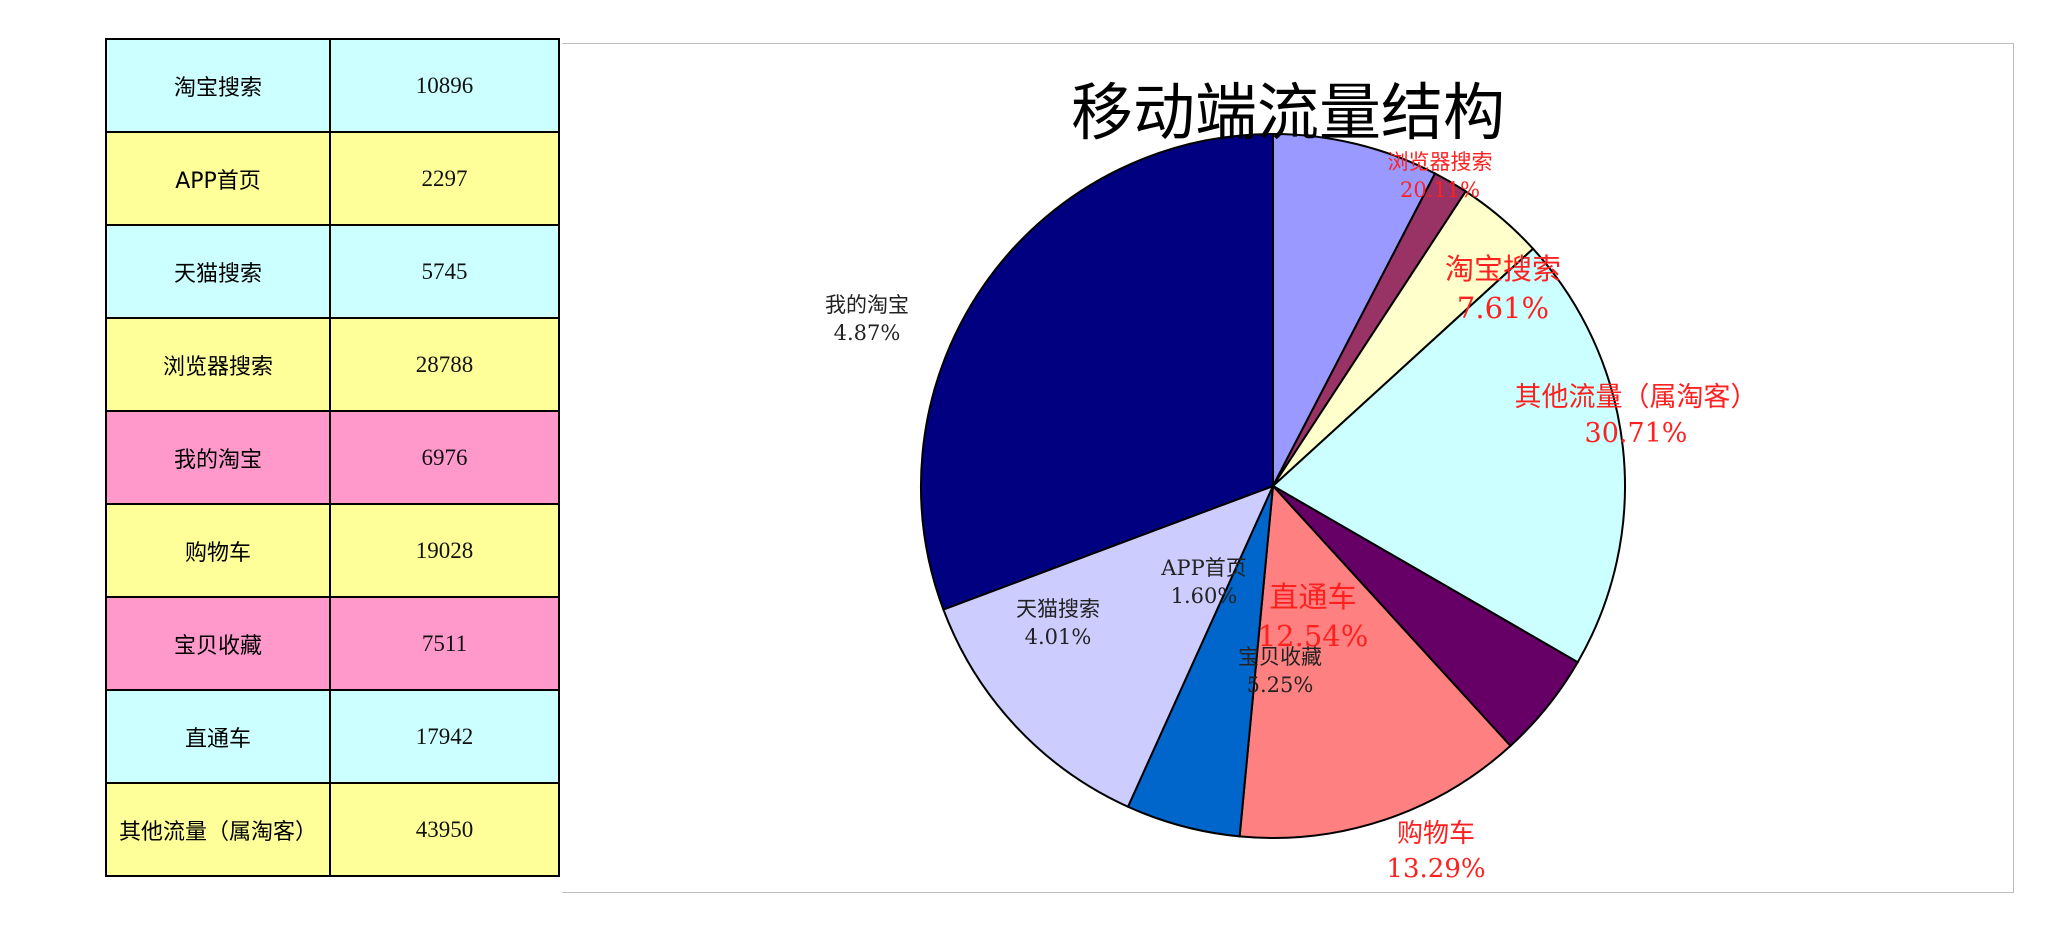  I want to click on row-value: 28788, so click(444, 364).